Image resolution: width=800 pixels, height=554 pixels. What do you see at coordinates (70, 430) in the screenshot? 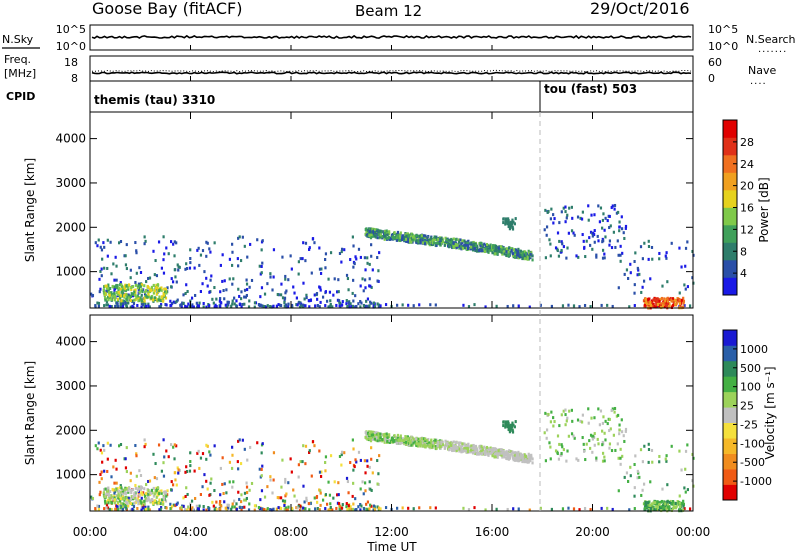
I see `ytick-label: 2000` at bounding box center [70, 430].